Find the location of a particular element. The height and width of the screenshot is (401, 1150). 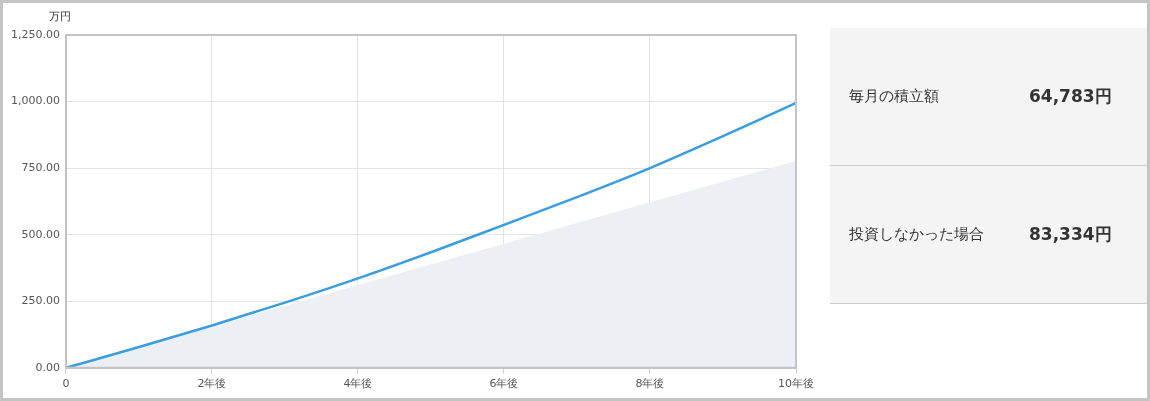

x-tick-label: 6年後 is located at coordinates (504, 384).